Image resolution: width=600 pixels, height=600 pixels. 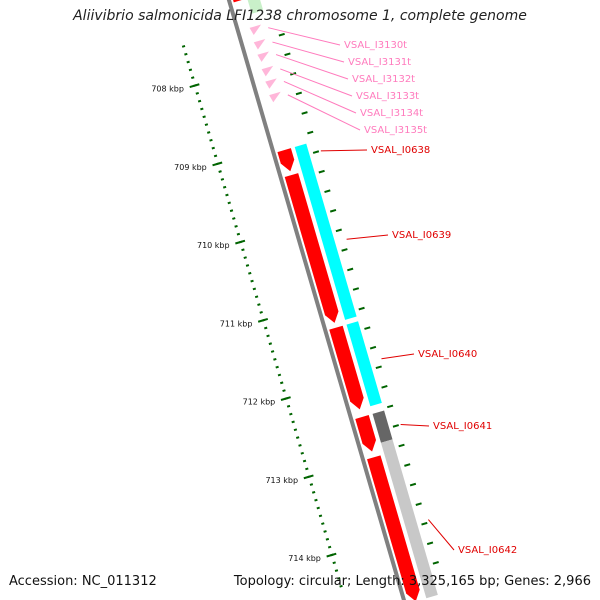 I want to click on top-cds-fragment, so click(x=237, y=1).